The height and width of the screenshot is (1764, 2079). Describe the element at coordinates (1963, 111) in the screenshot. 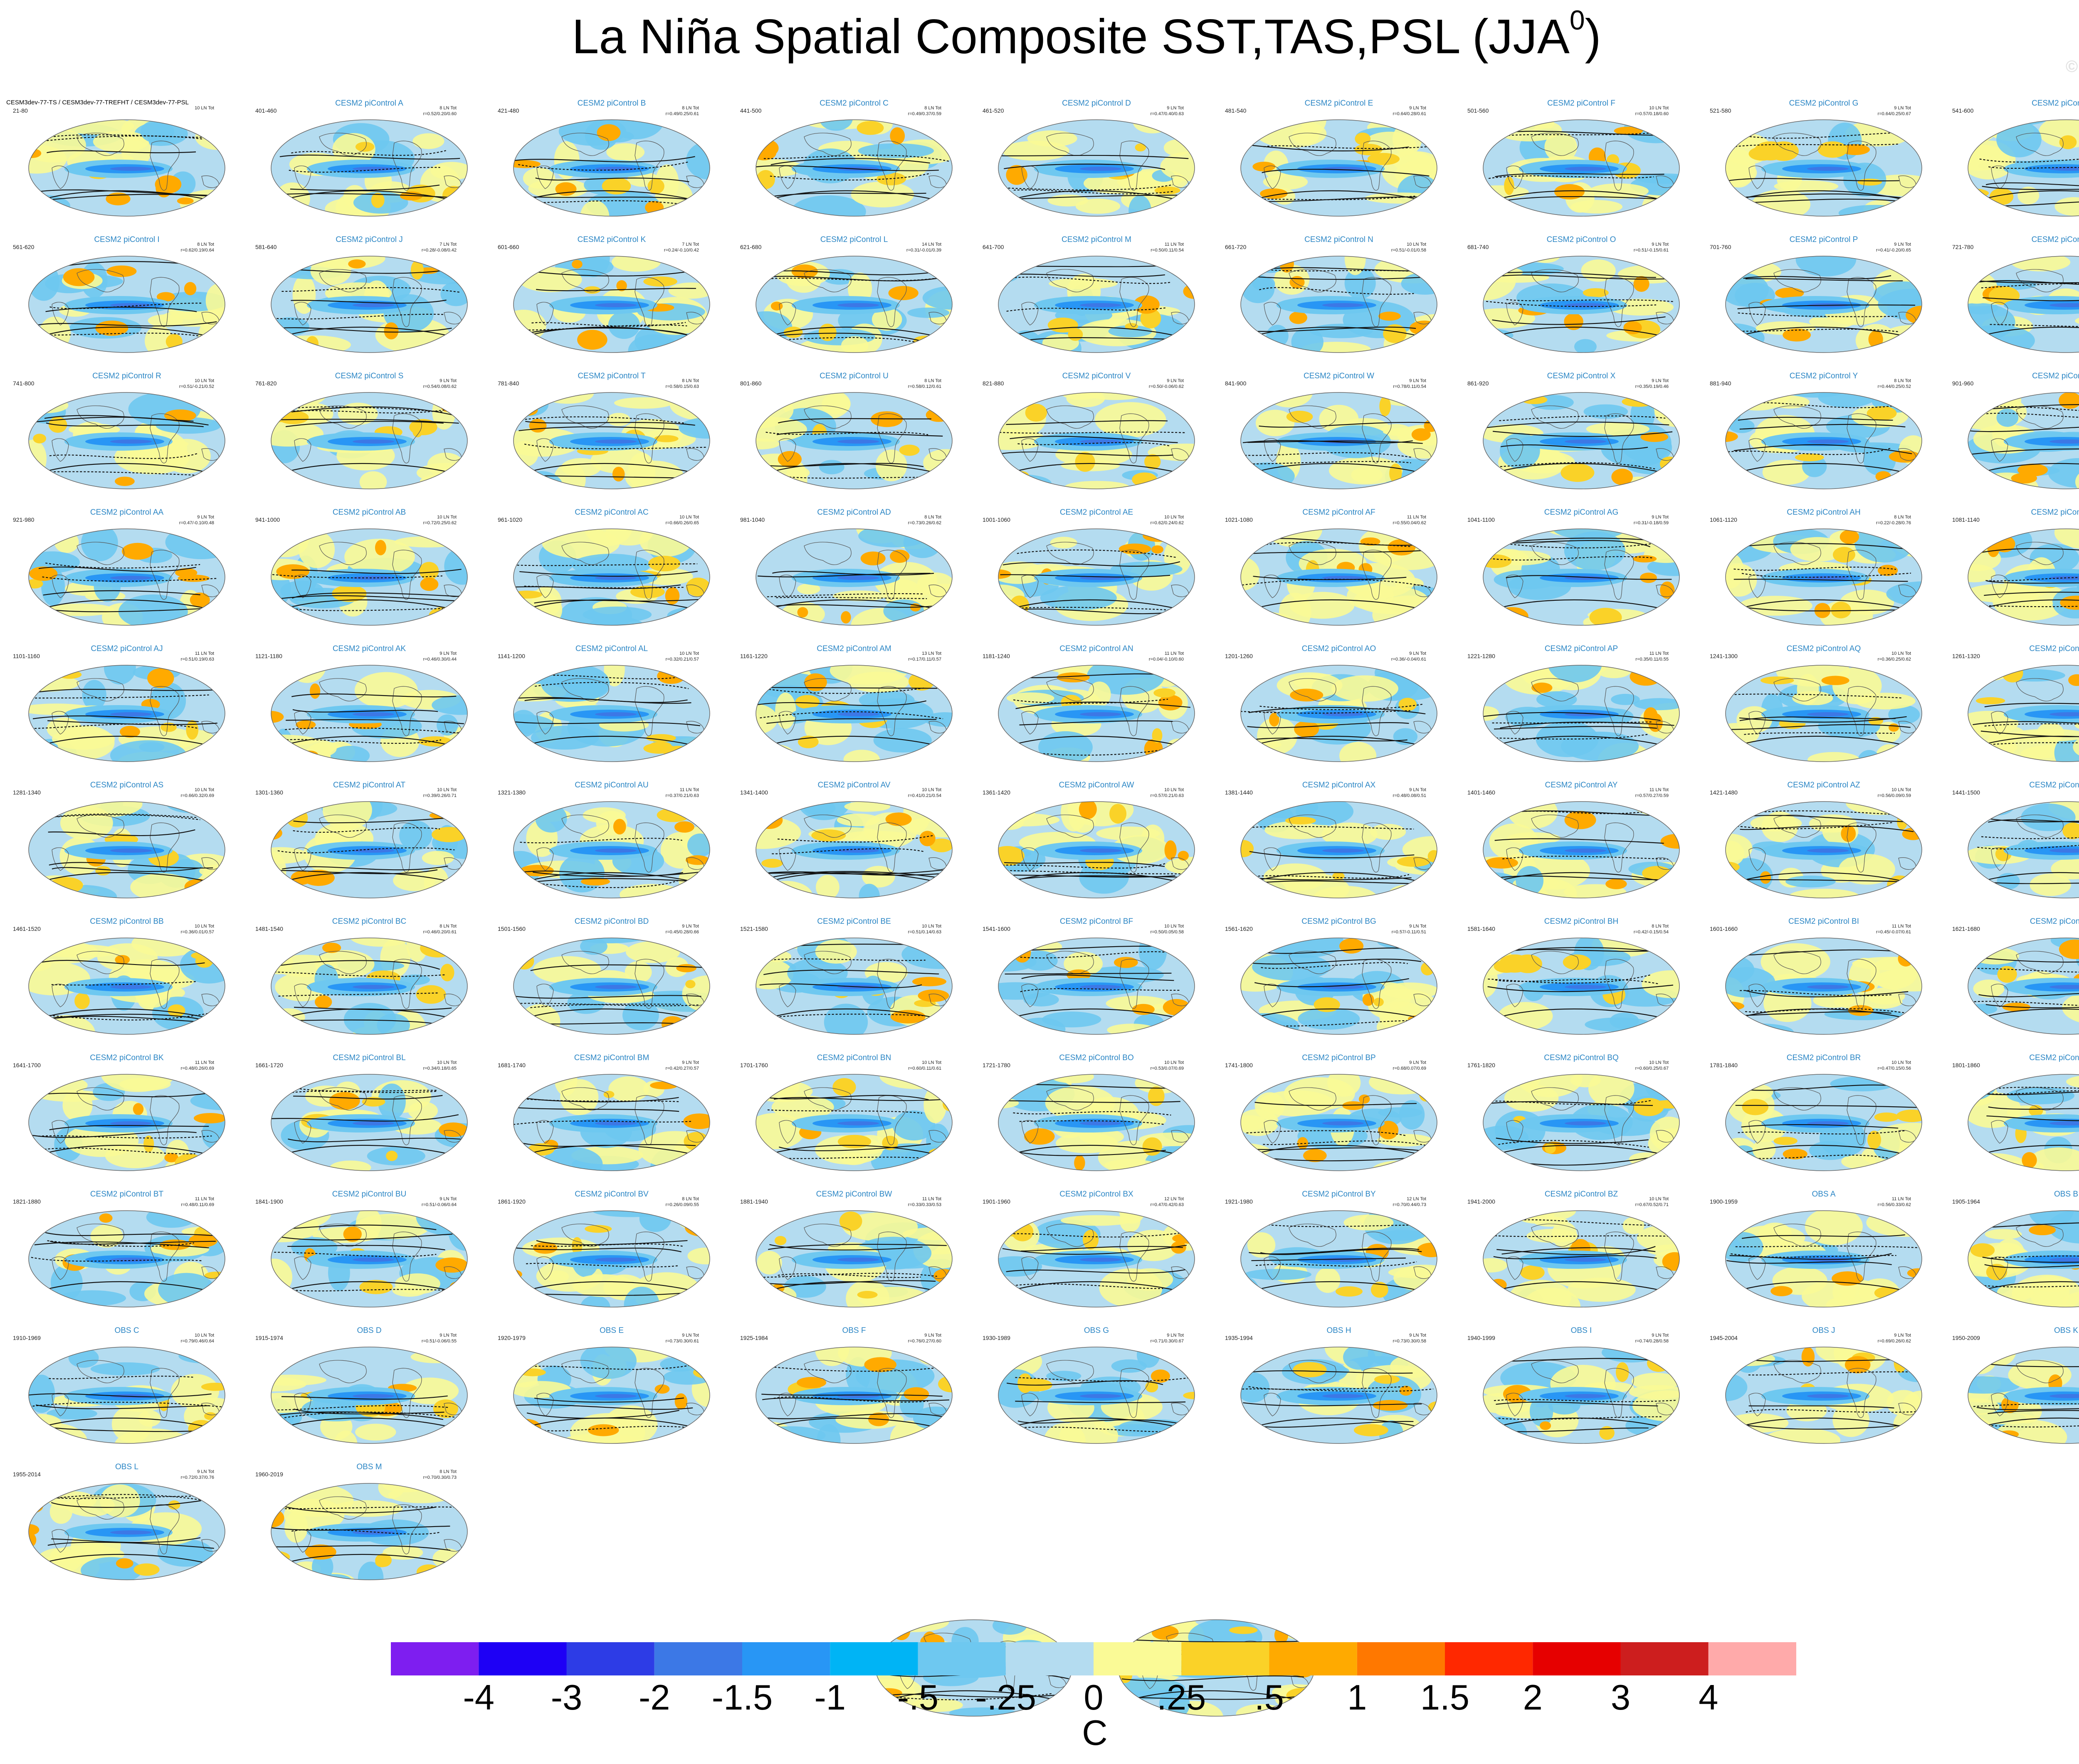

I see `panel-years: 541-600` at that location.